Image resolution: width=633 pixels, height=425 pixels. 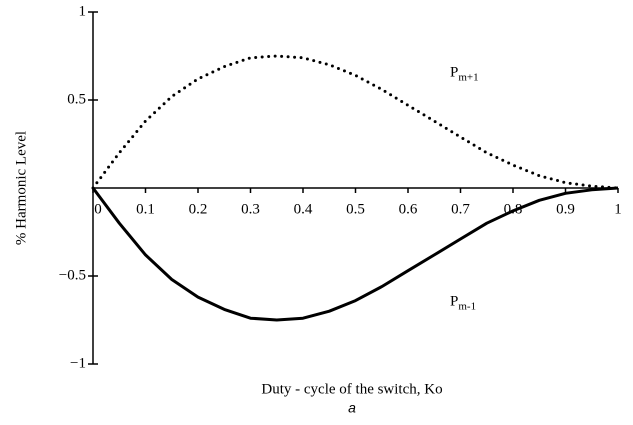 What do you see at coordinates (76, 99) in the screenshot?
I see `y-tick-label: 0.5` at bounding box center [76, 99].